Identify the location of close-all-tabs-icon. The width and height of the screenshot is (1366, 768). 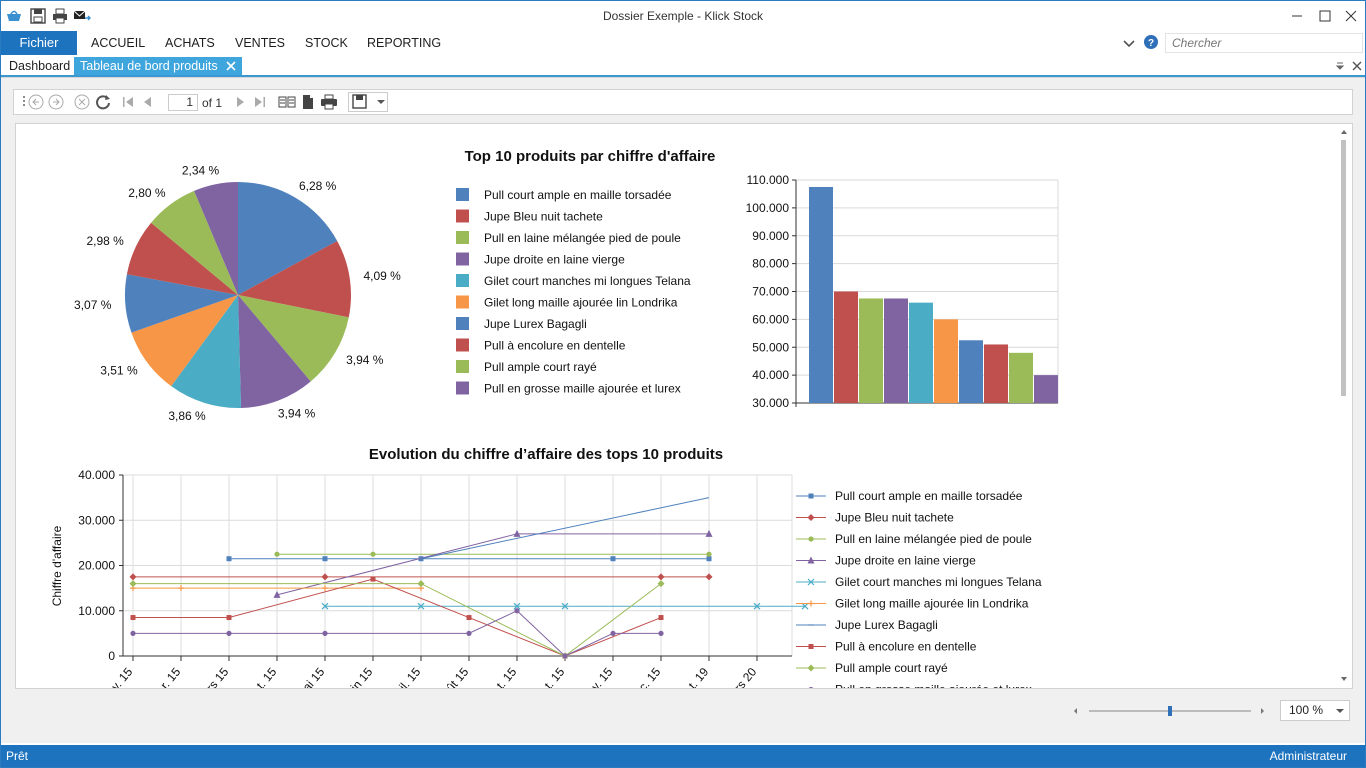
(1357, 67).